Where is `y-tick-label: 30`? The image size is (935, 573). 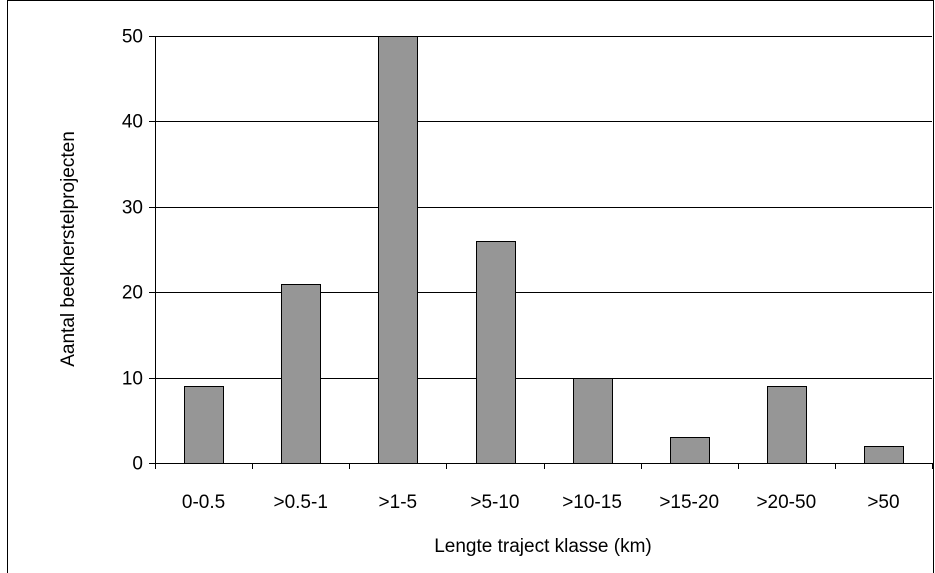
y-tick-label: 30 is located at coordinates (132, 208).